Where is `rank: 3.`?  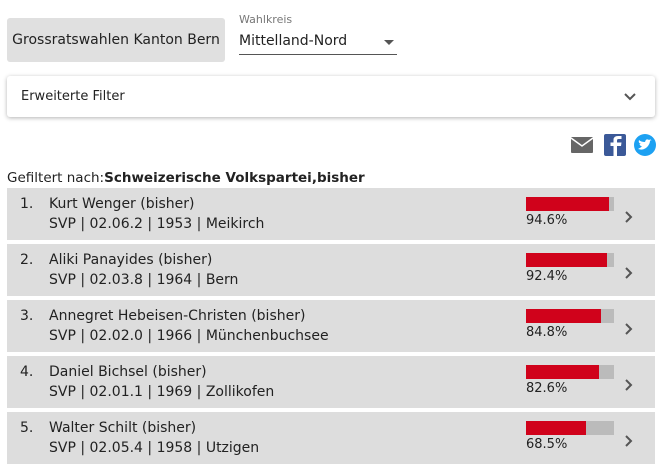
rank: 3. is located at coordinates (27, 316).